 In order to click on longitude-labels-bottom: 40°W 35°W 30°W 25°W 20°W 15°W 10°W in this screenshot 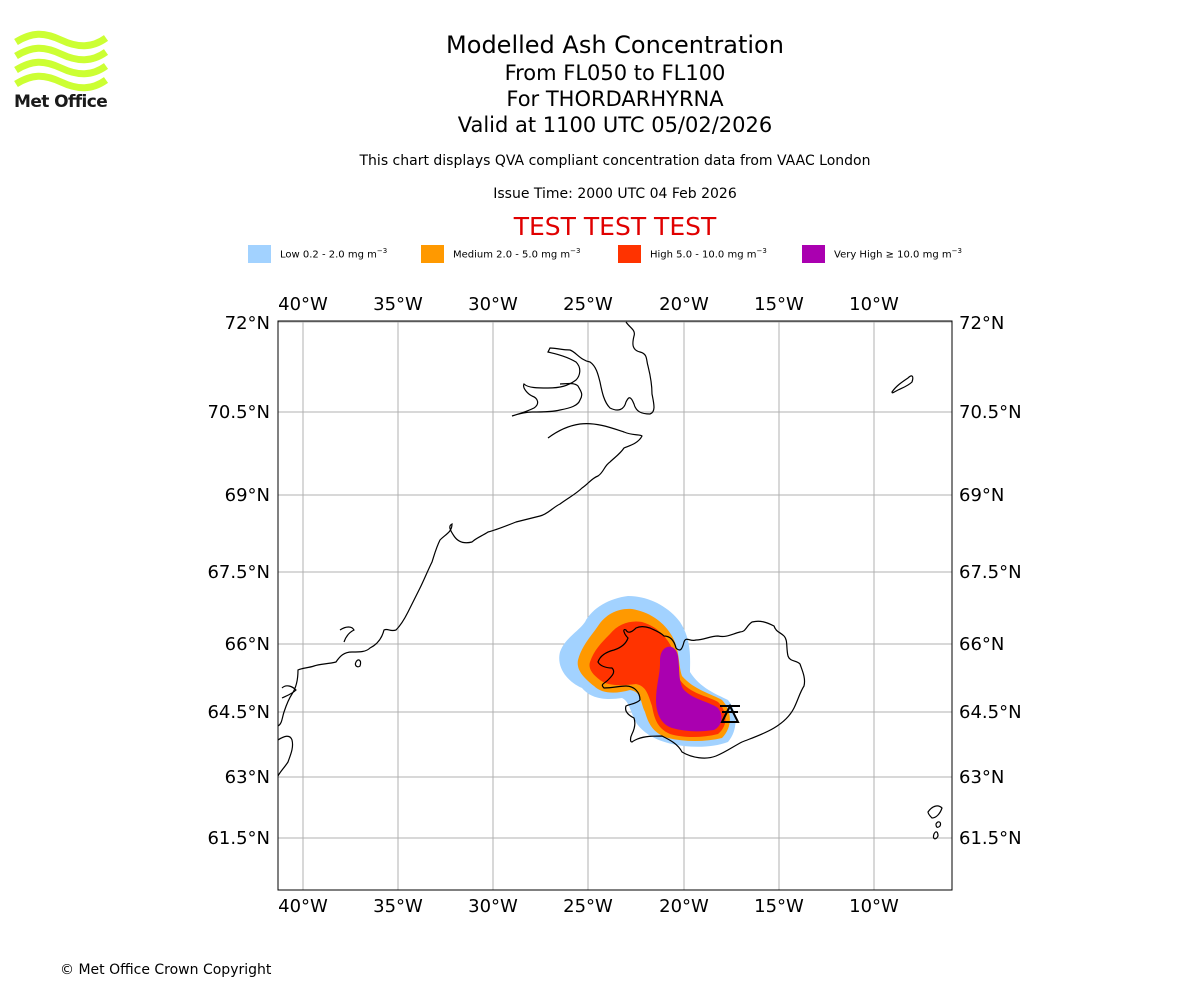, I will do `click(588, 906)`.